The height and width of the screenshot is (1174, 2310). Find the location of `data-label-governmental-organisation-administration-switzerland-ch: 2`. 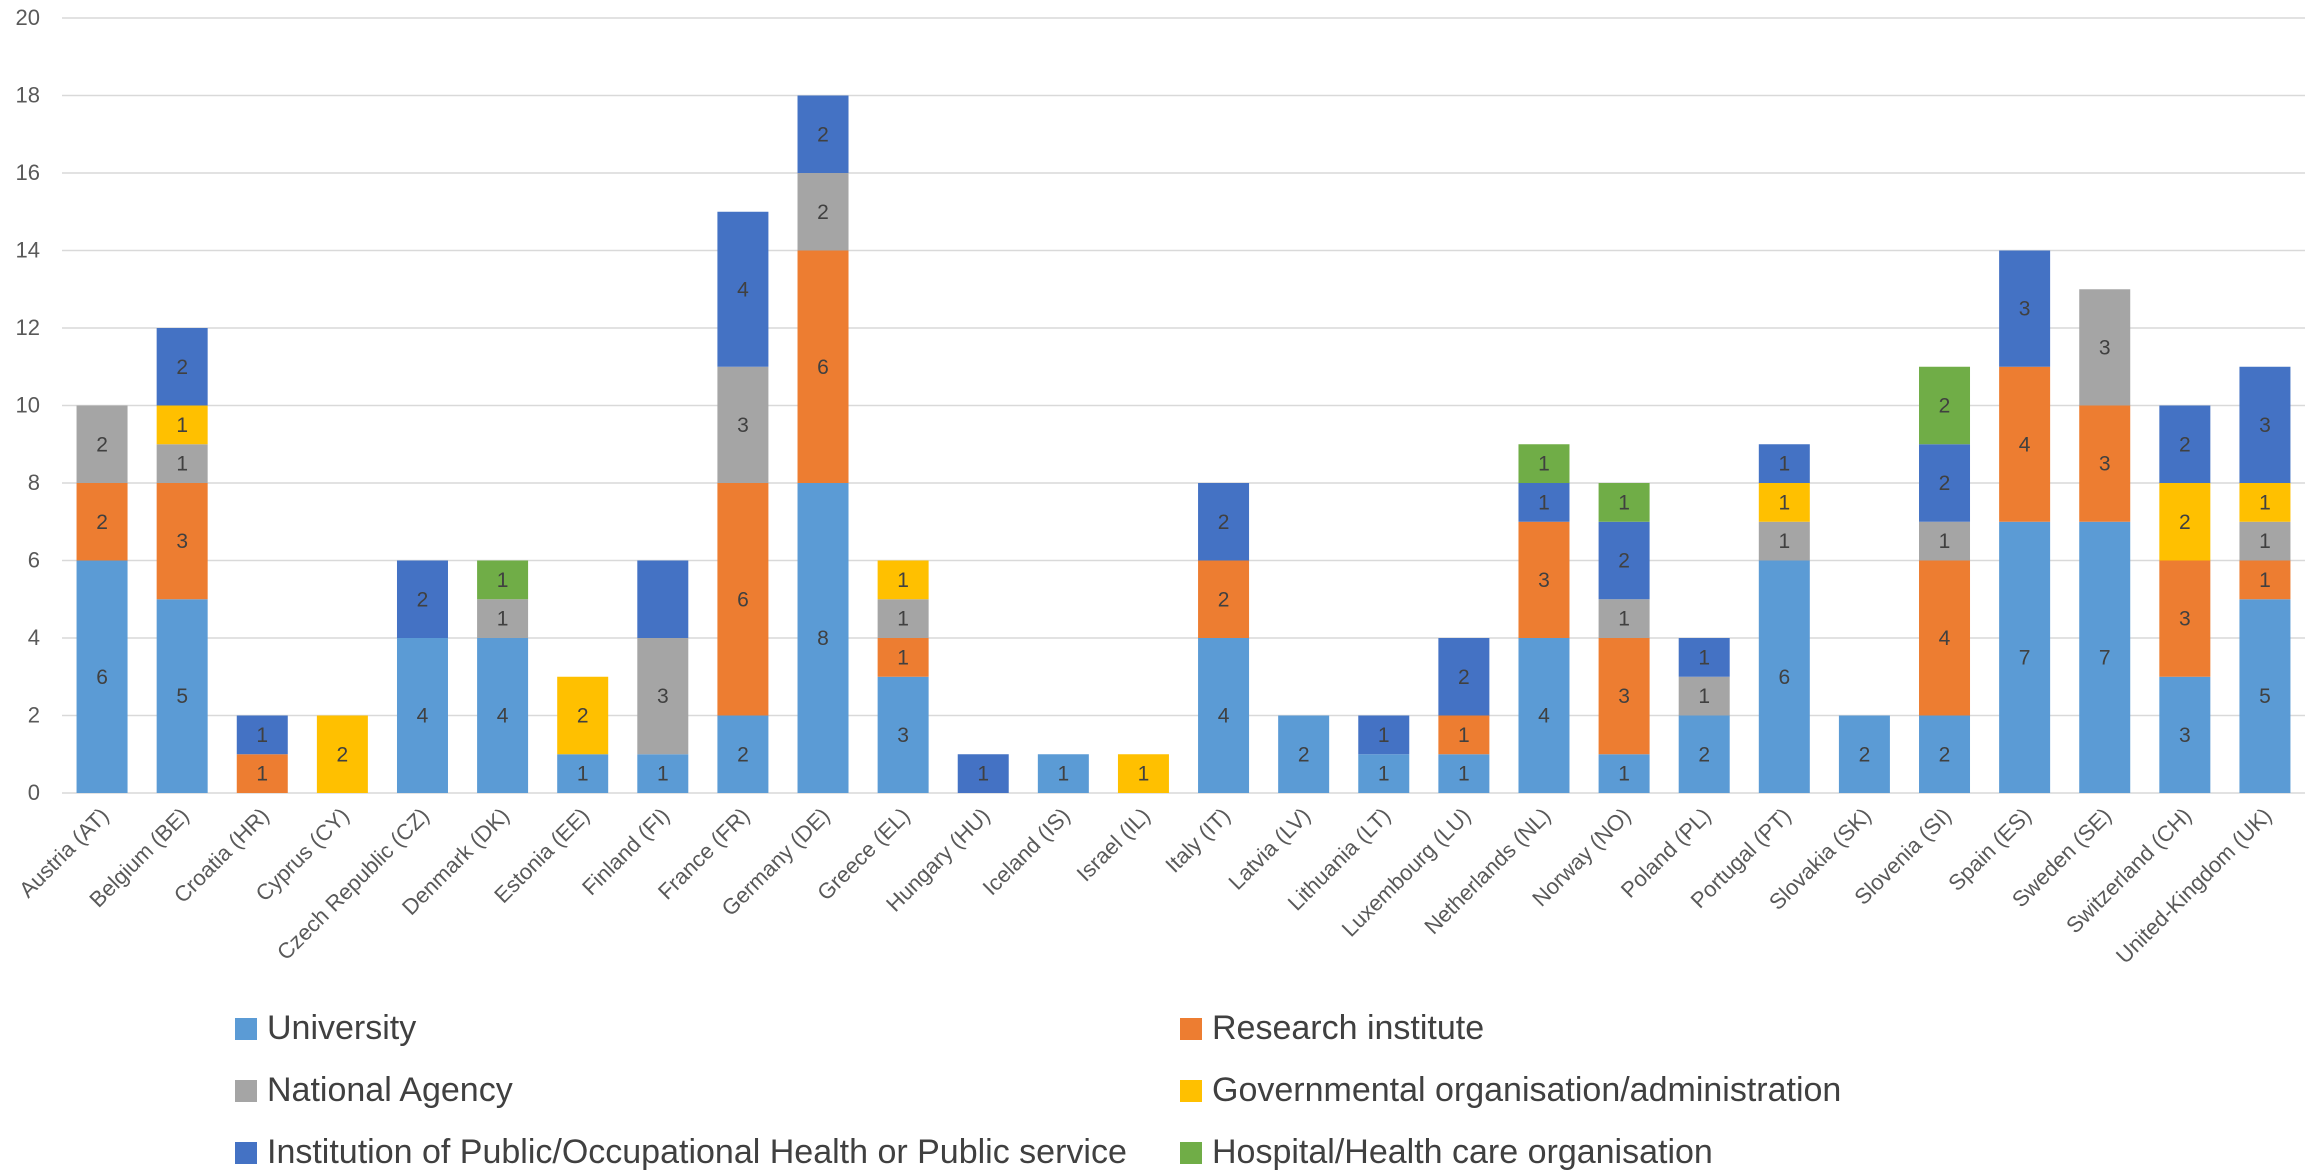

data-label-governmental-organisation-administration-switzerland-ch: 2 is located at coordinates (2185, 522).